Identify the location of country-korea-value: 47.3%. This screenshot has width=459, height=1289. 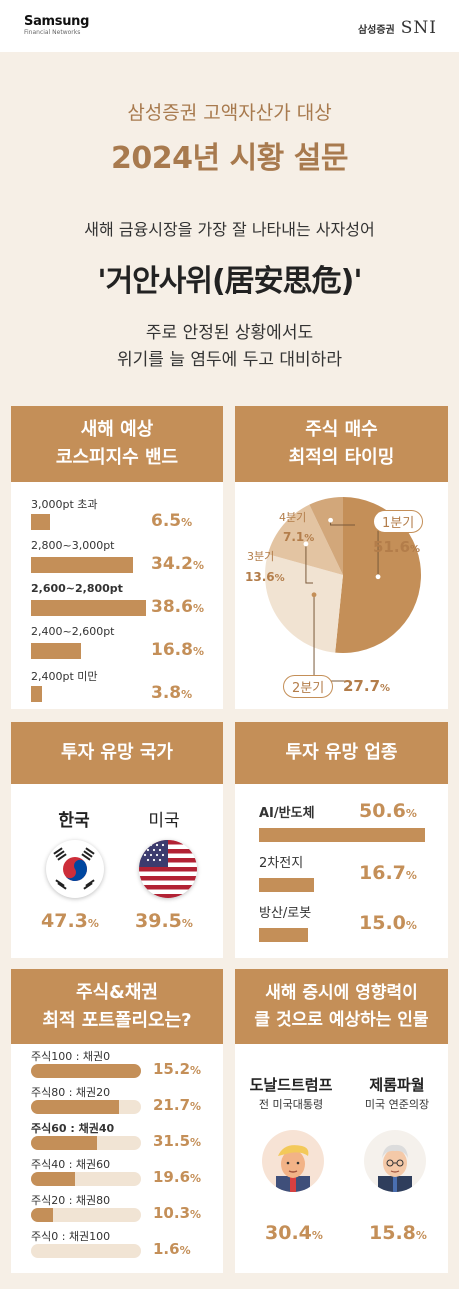
(70, 921).